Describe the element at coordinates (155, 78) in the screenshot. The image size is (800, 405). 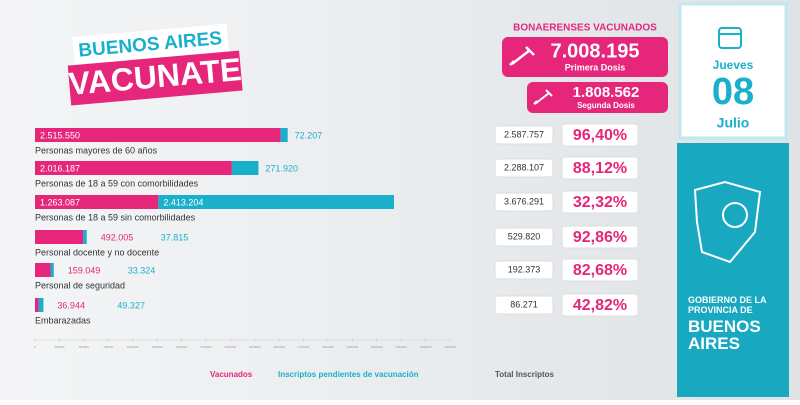
I see `title-main-box` at that location.